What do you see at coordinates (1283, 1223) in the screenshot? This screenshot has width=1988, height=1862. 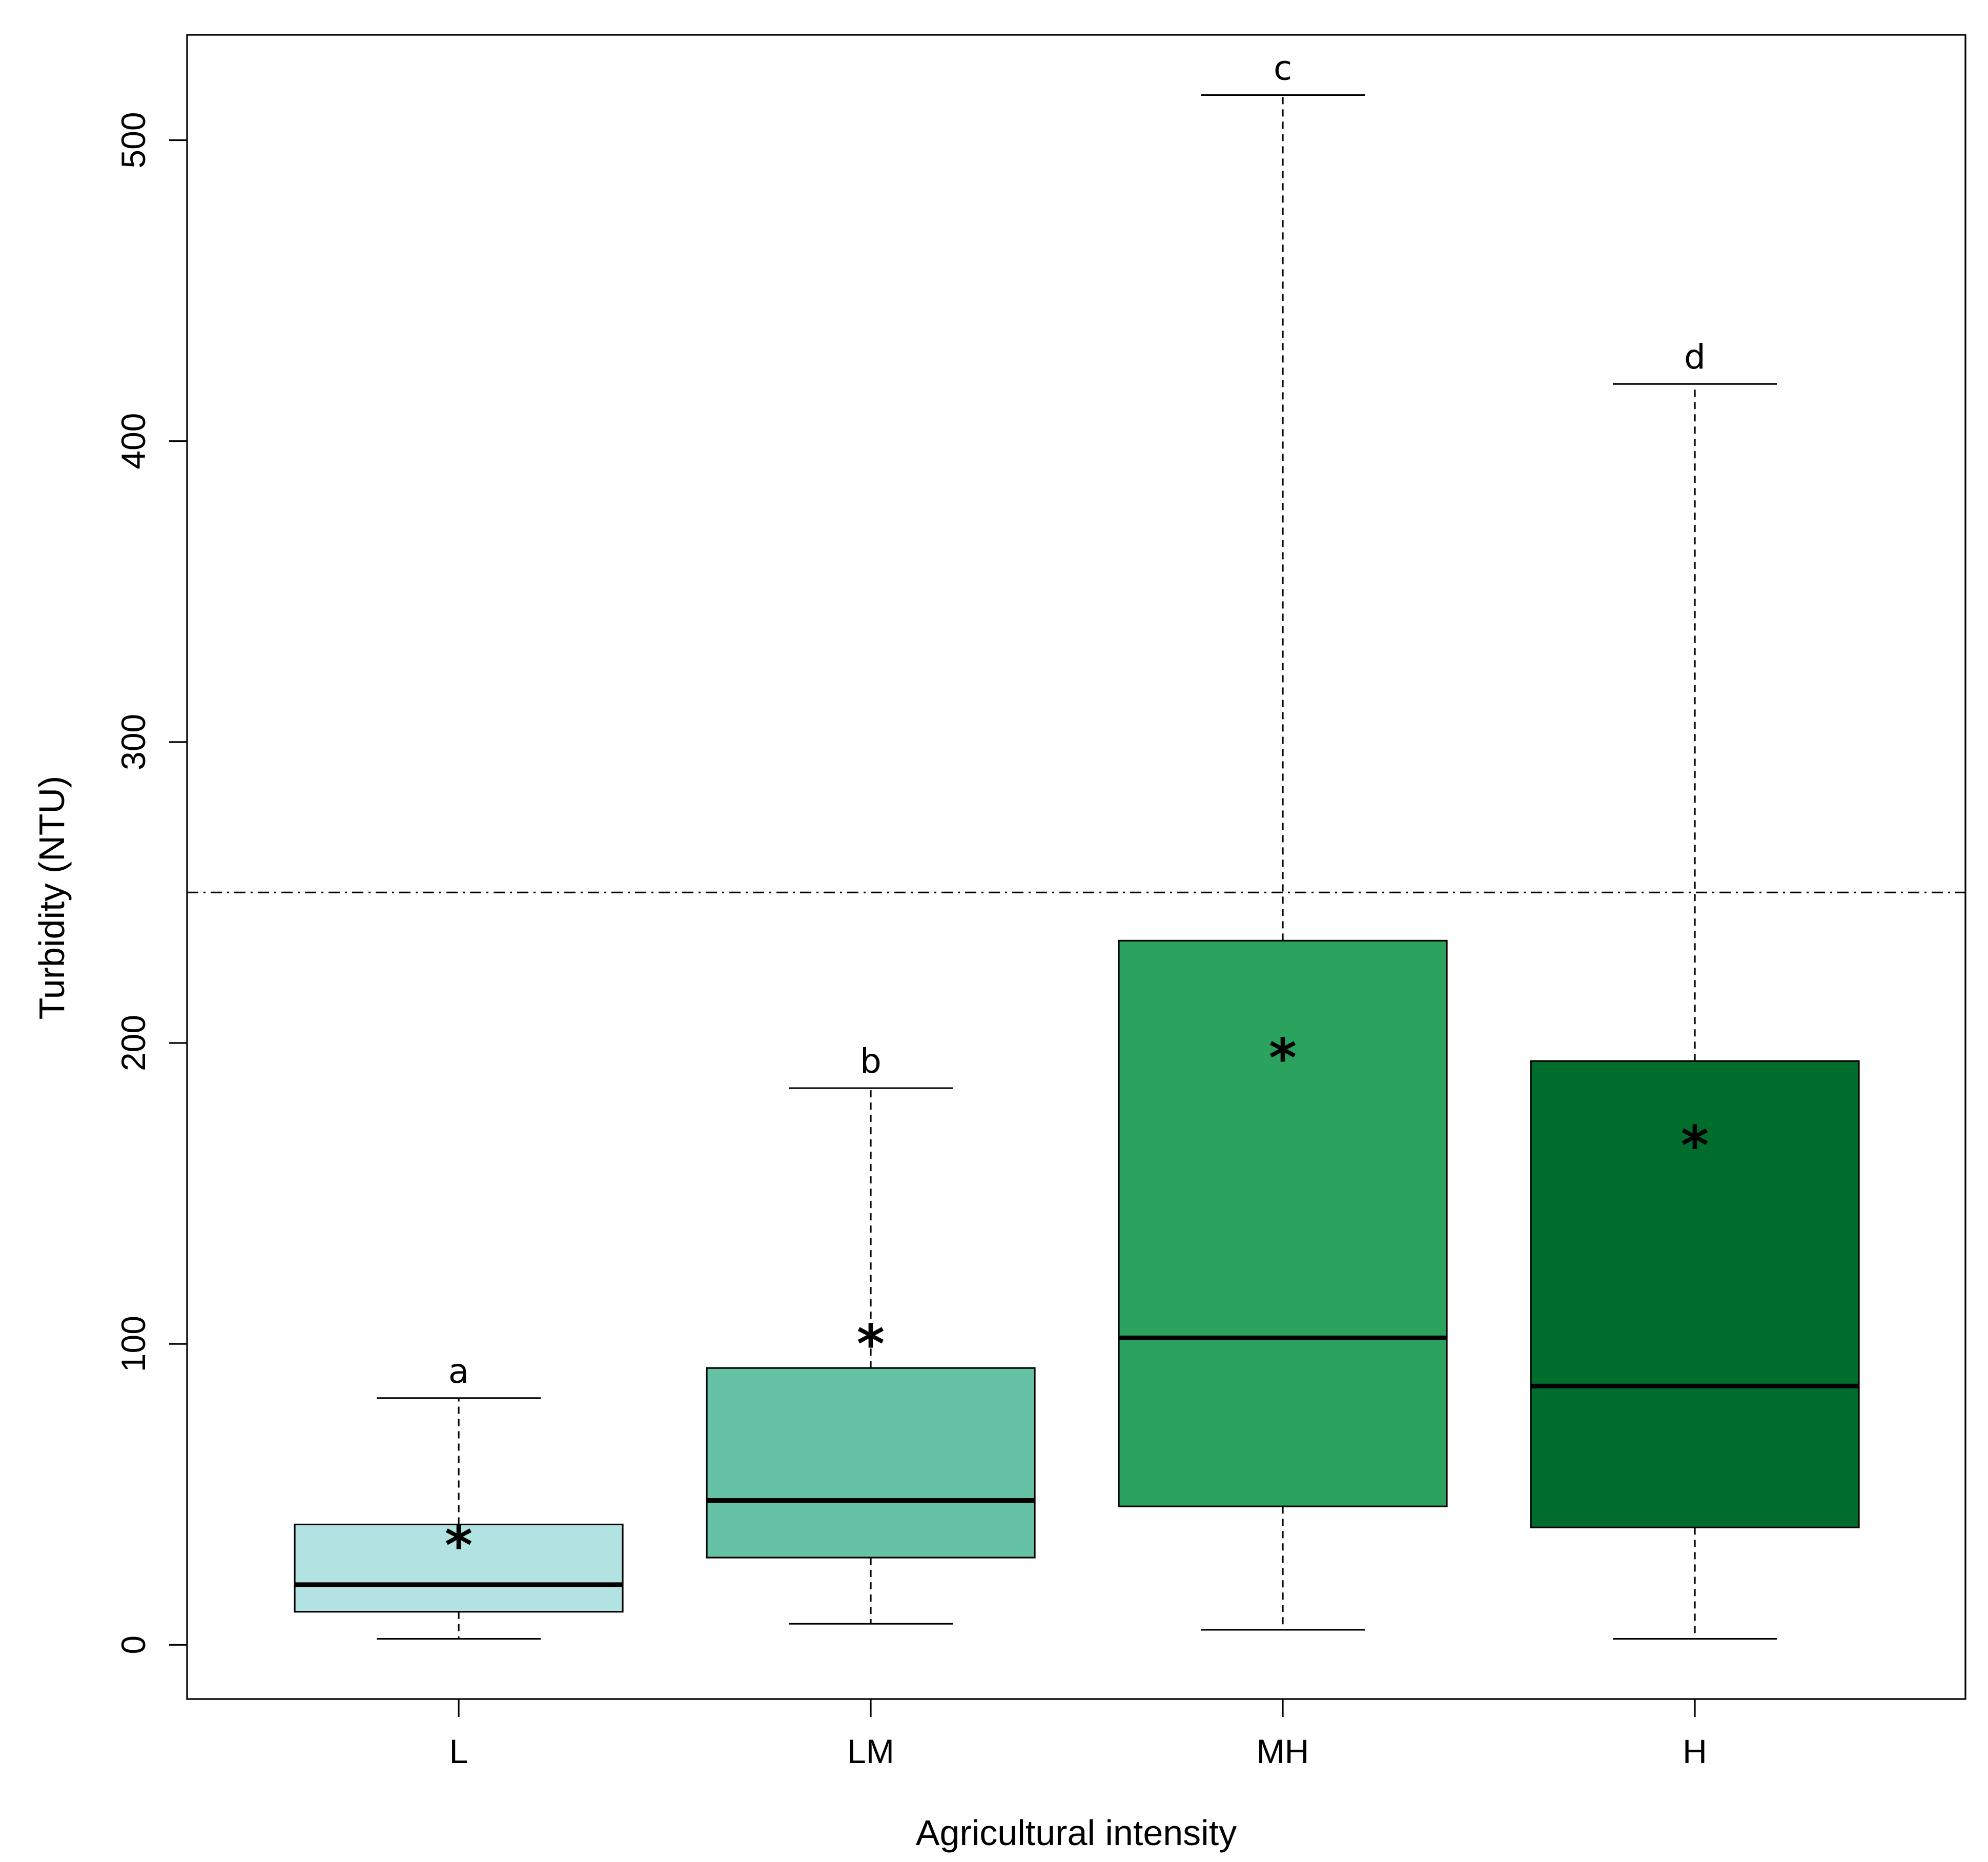 I see `box-mh-iqr-rect` at bounding box center [1283, 1223].